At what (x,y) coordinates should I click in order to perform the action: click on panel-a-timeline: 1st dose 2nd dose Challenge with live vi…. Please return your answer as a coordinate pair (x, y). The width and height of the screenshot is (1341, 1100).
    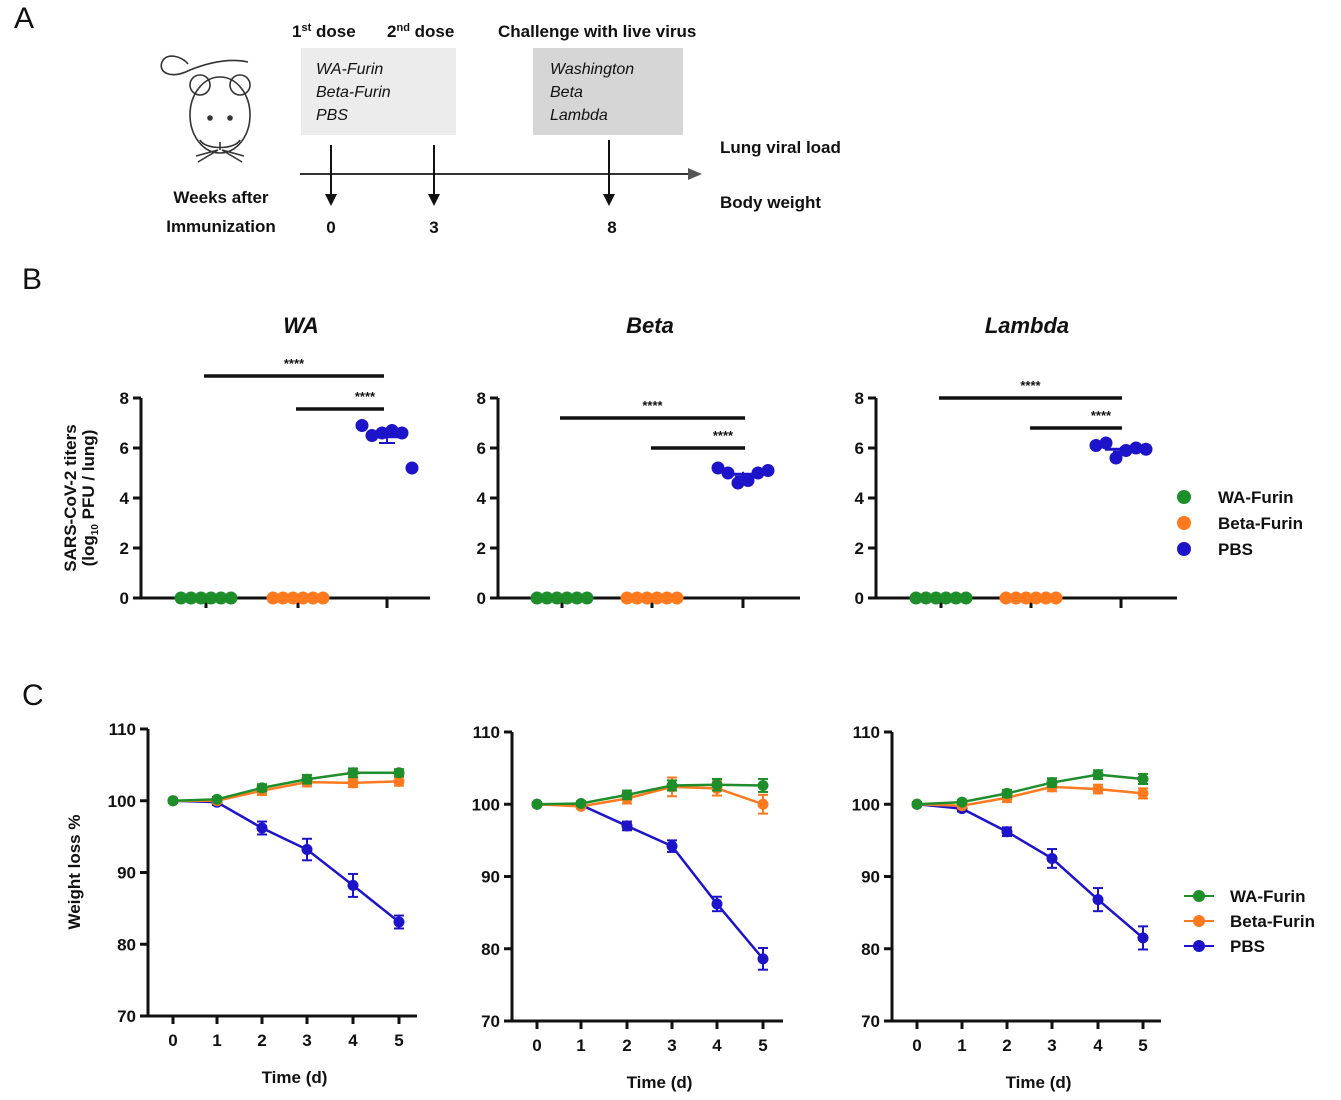
    Looking at the image, I should click on (500, 129).